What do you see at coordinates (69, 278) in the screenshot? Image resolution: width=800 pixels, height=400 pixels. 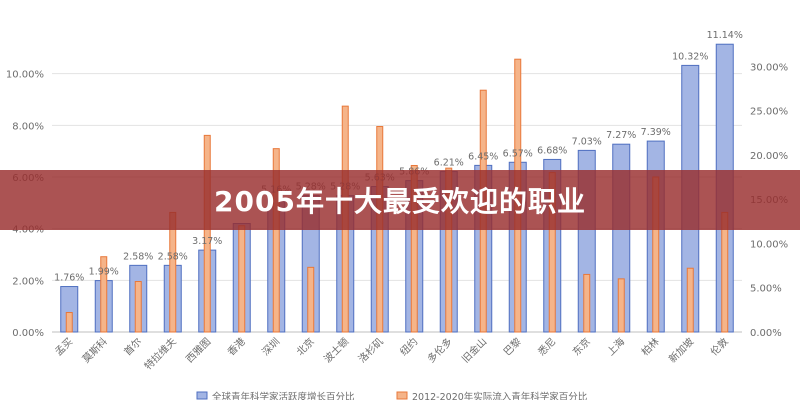 I see `data-label: 1.76%` at bounding box center [69, 278].